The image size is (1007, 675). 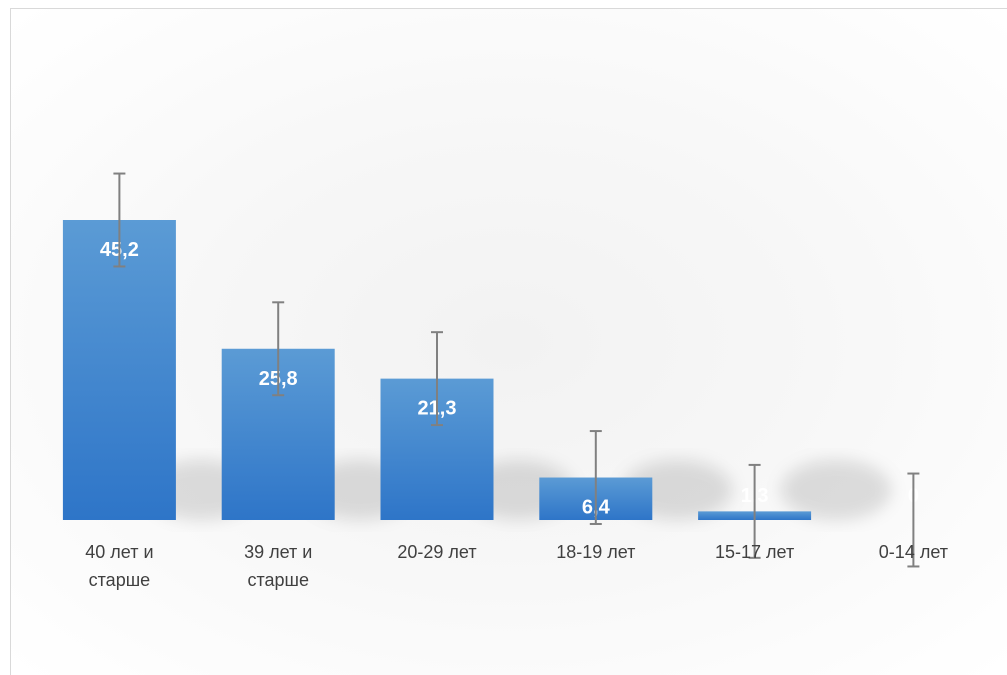 I want to click on category-label-5: 0-14 лет, so click(x=913, y=552).